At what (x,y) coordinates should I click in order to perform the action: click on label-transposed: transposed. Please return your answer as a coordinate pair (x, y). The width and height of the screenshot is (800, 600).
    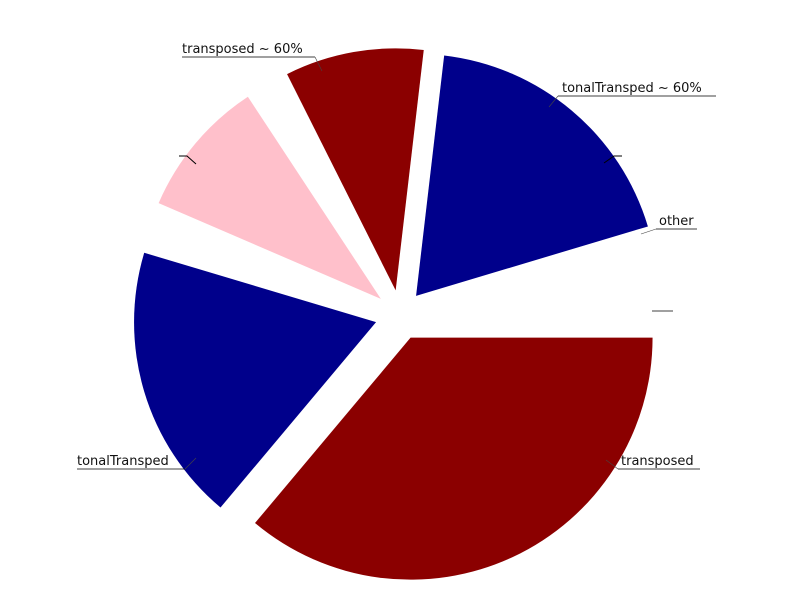
    Looking at the image, I should click on (652, 462).